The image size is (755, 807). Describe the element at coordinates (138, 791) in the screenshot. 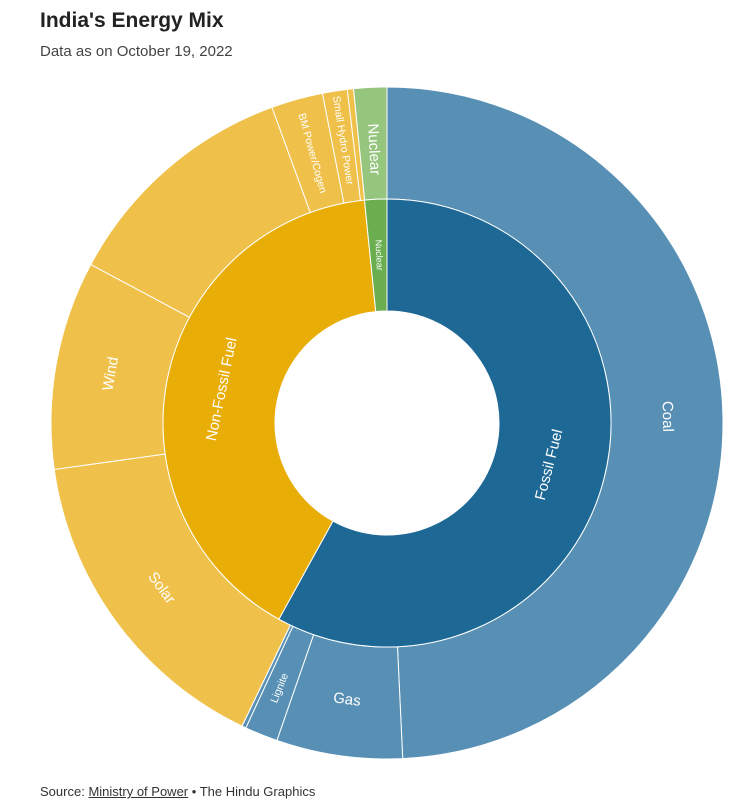

I see `source-link: Ministry of Power` at that location.